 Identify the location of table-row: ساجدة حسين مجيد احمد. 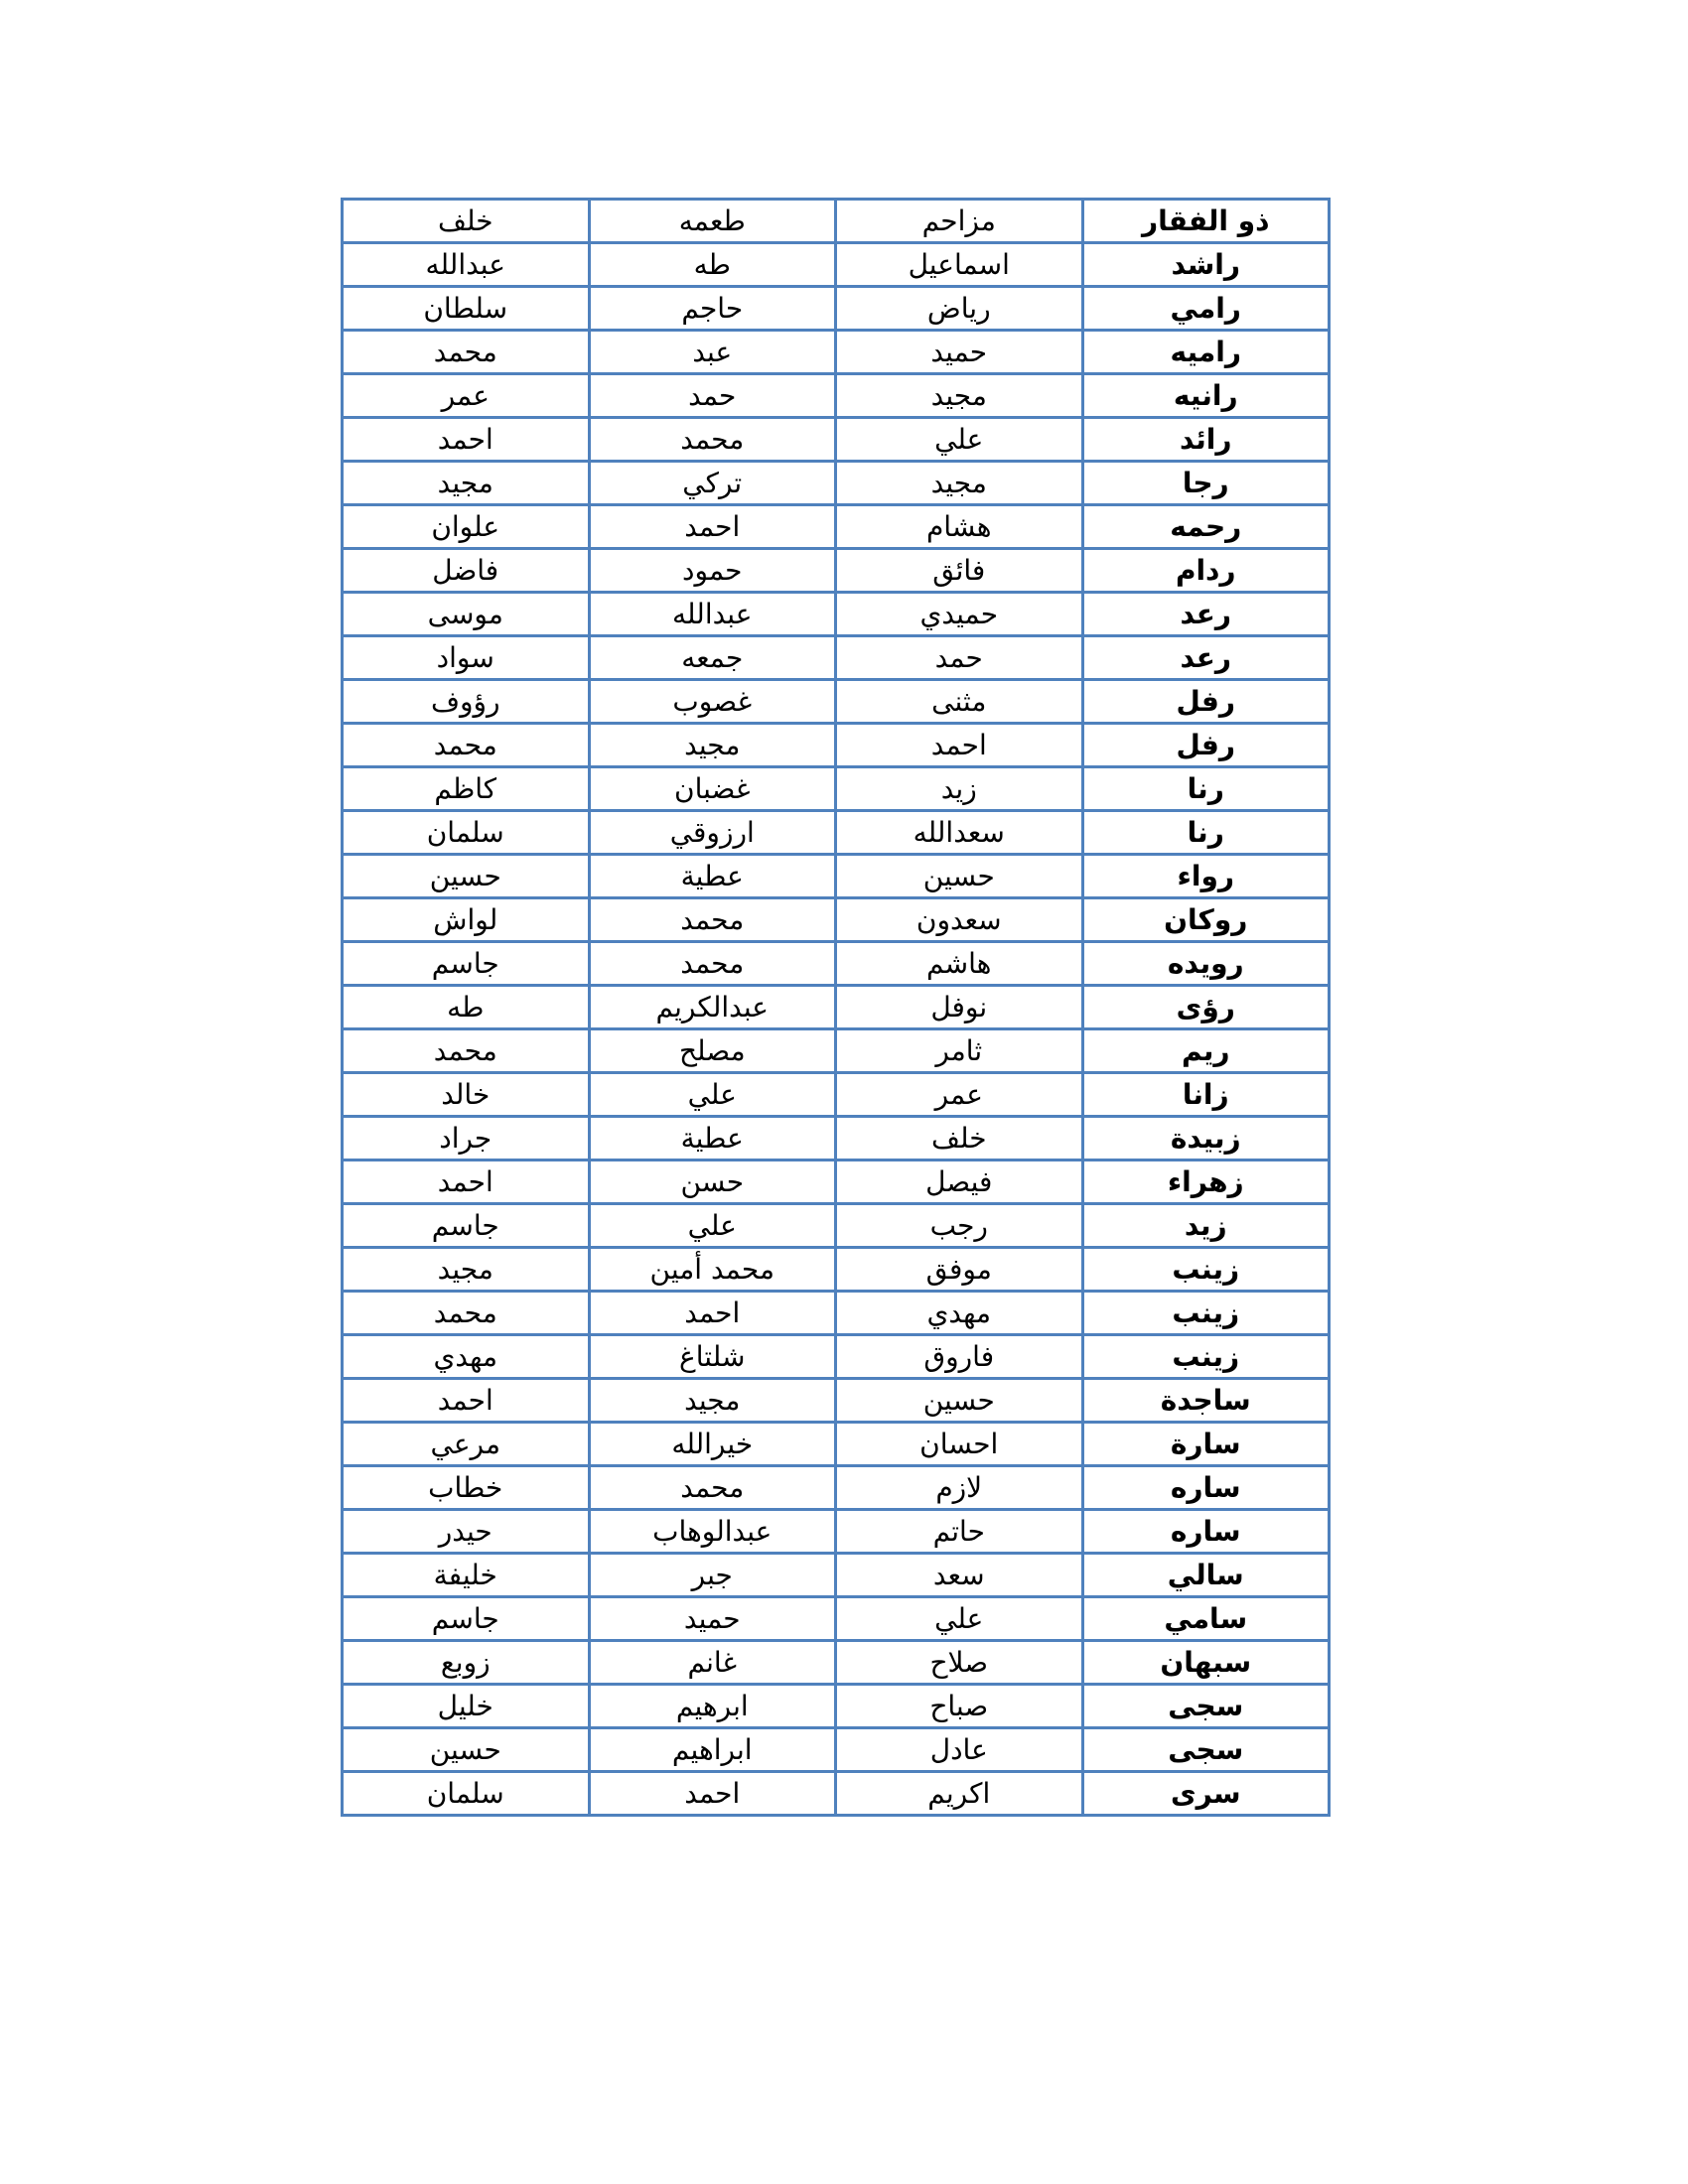
(836, 1400).